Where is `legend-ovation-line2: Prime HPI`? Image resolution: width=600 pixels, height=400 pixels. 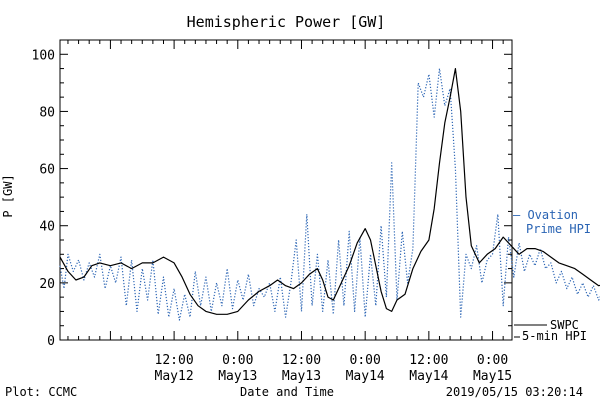
legend-ovation-line2: Prime HPI is located at coordinates (558, 229).